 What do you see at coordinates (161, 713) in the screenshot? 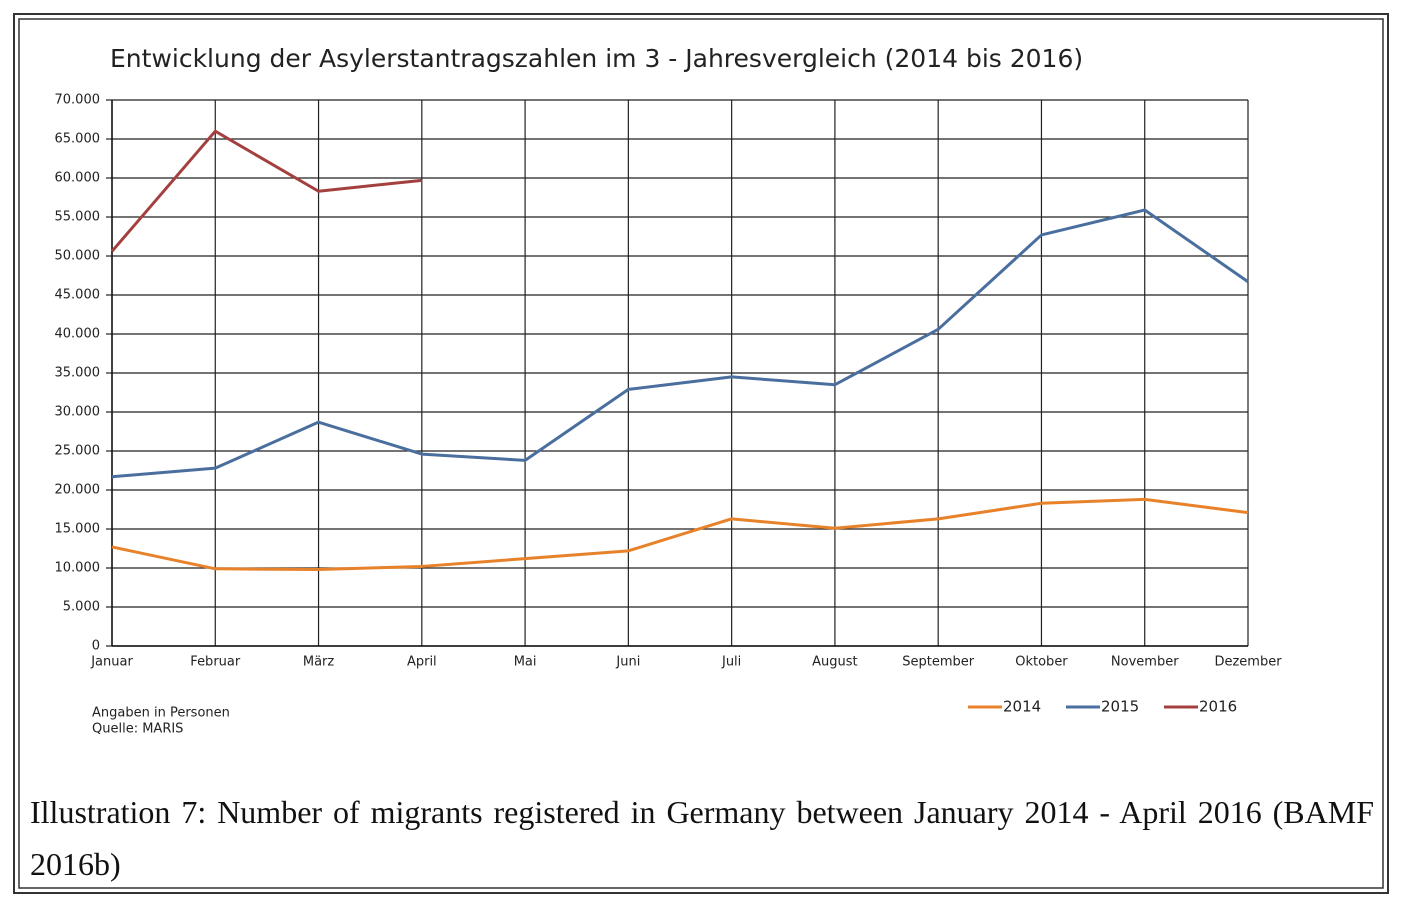
I see `note: Angaben in Personen` at bounding box center [161, 713].